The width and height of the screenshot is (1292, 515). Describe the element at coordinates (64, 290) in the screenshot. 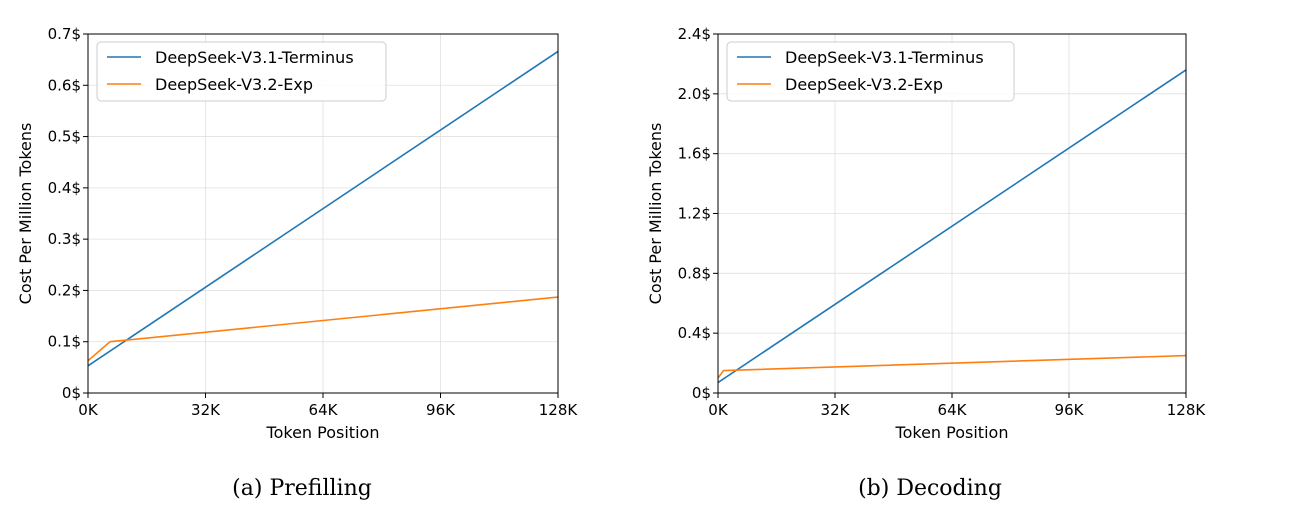

I see `y-tick-label: 0.2$` at that location.